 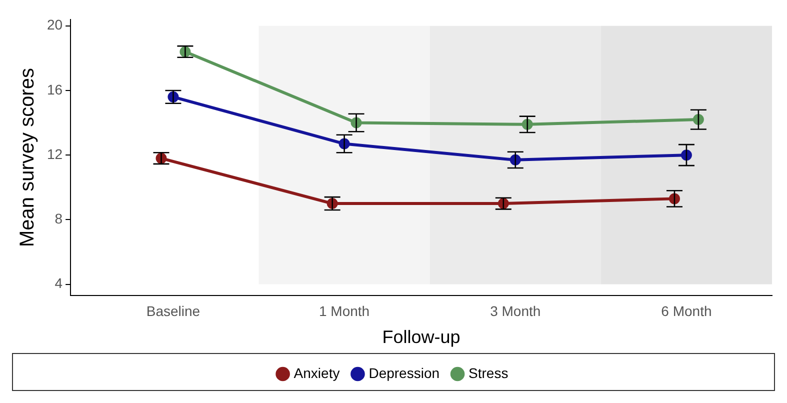 What do you see at coordinates (317, 372) in the screenshot?
I see `legend-label: Anxiety` at bounding box center [317, 372].